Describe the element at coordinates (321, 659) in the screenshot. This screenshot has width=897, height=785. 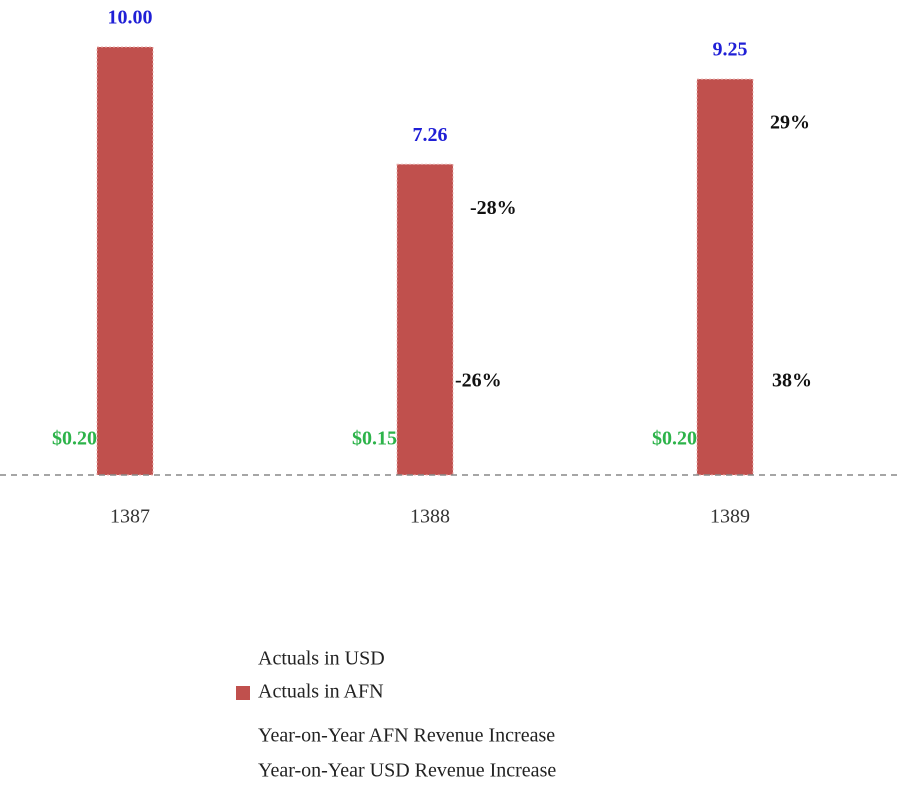
I see `legend-label: Actuals in USD` at that location.